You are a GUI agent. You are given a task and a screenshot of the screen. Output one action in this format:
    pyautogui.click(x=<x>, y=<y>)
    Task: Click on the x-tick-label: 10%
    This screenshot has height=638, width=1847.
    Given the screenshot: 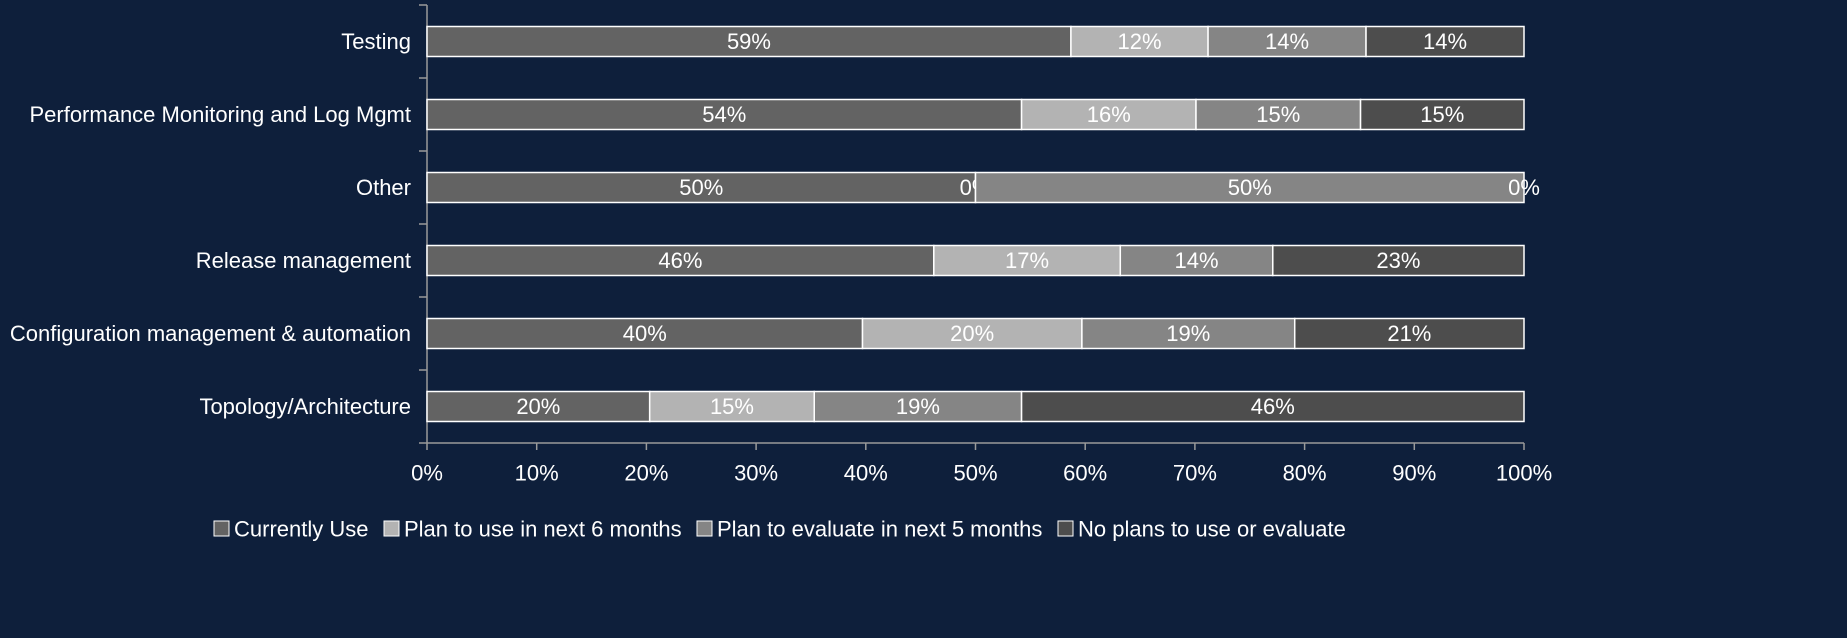 What is the action you would take?
    pyautogui.click(x=537, y=473)
    